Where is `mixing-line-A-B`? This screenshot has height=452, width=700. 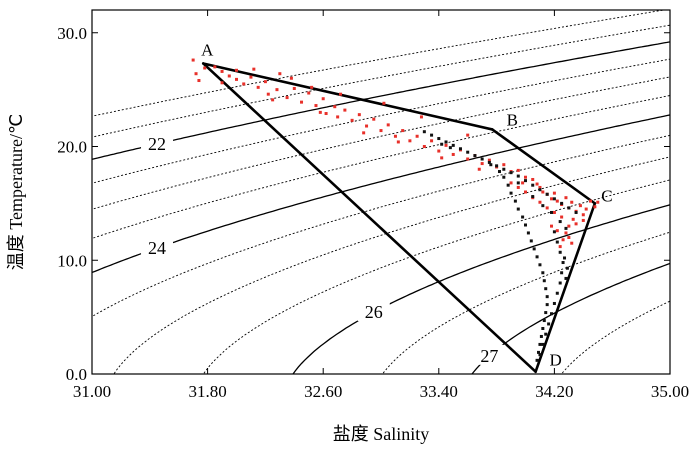
mixing-line-A-B is located at coordinates (347, 96).